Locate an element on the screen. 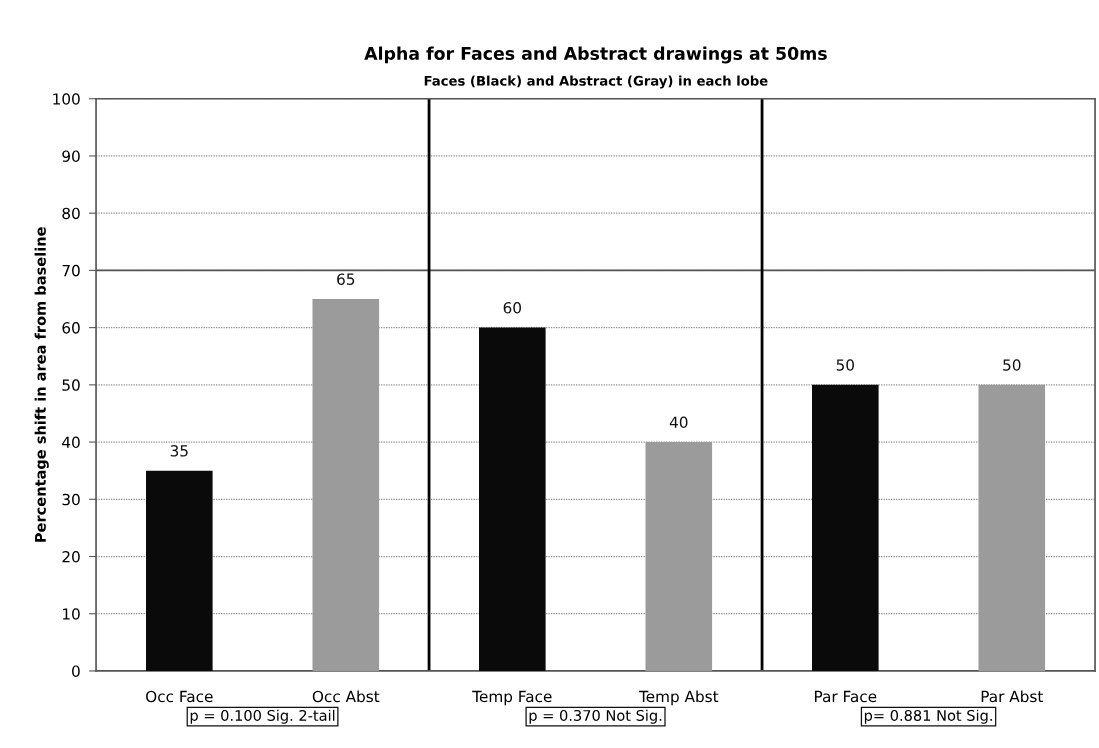  text: p= 0.881 Not Sig. is located at coordinates (928, 716).